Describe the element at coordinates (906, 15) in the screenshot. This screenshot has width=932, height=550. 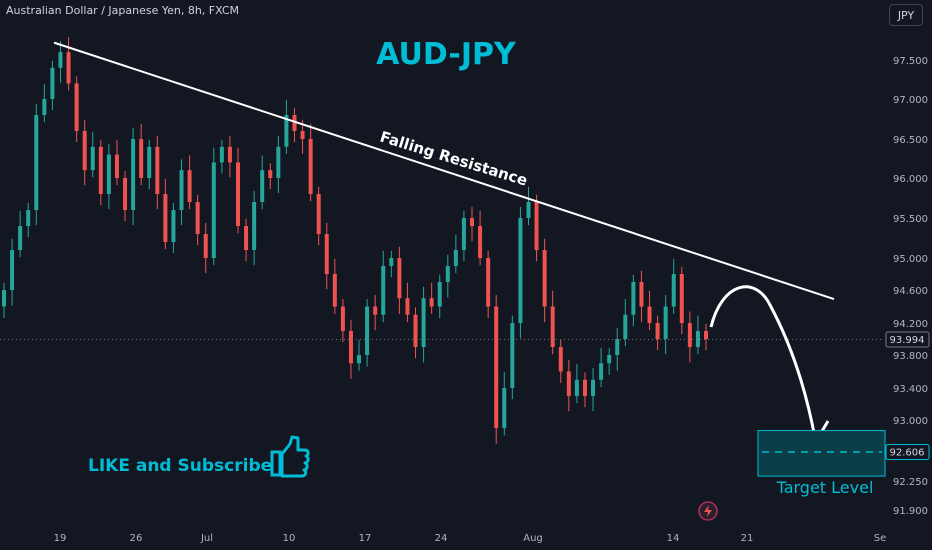
I see `currency-button: JPY` at that location.